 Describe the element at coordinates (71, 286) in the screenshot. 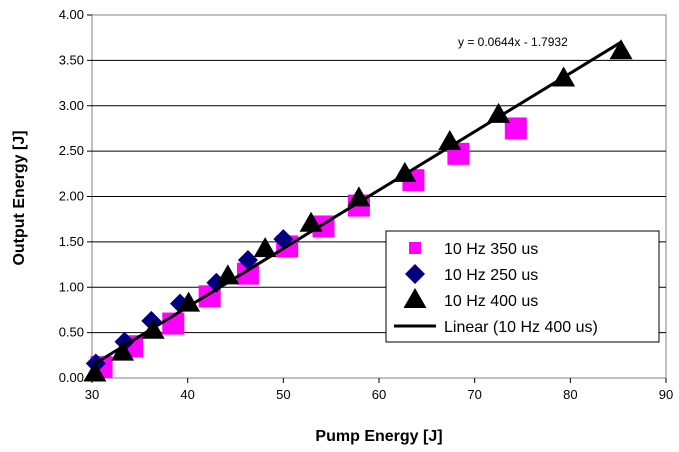

I see `y-tick-label: 1.00` at that location.